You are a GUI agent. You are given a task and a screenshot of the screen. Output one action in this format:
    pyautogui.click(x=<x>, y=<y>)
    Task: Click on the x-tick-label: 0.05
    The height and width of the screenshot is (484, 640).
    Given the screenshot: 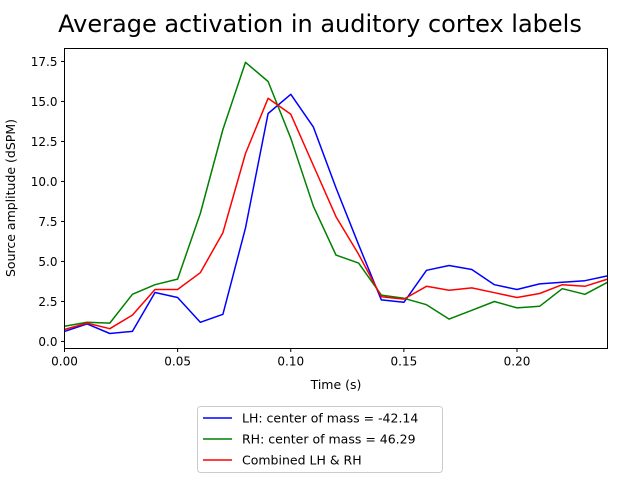 What is the action you would take?
    pyautogui.click(x=177, y=362)
    